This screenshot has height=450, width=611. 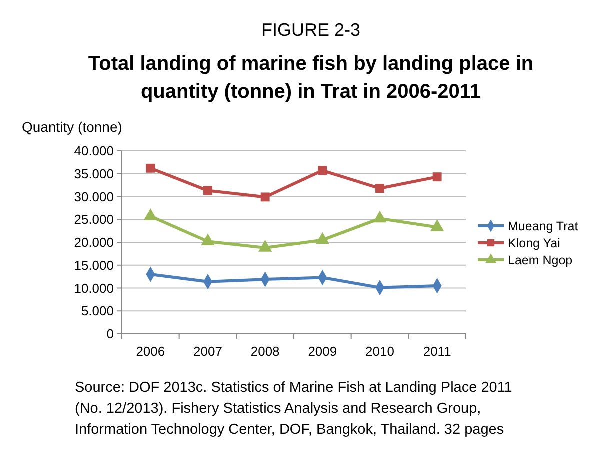 I want to click on legend-label: Klong Yai, so click(x=534, y=243).